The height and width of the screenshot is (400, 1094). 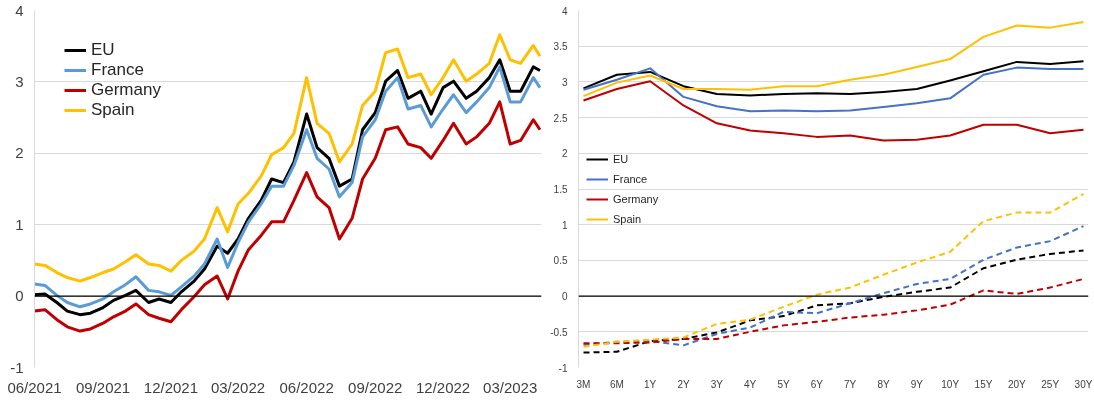 I want to click on x-tick-label: 03/2022, so click(x=238, y=387).